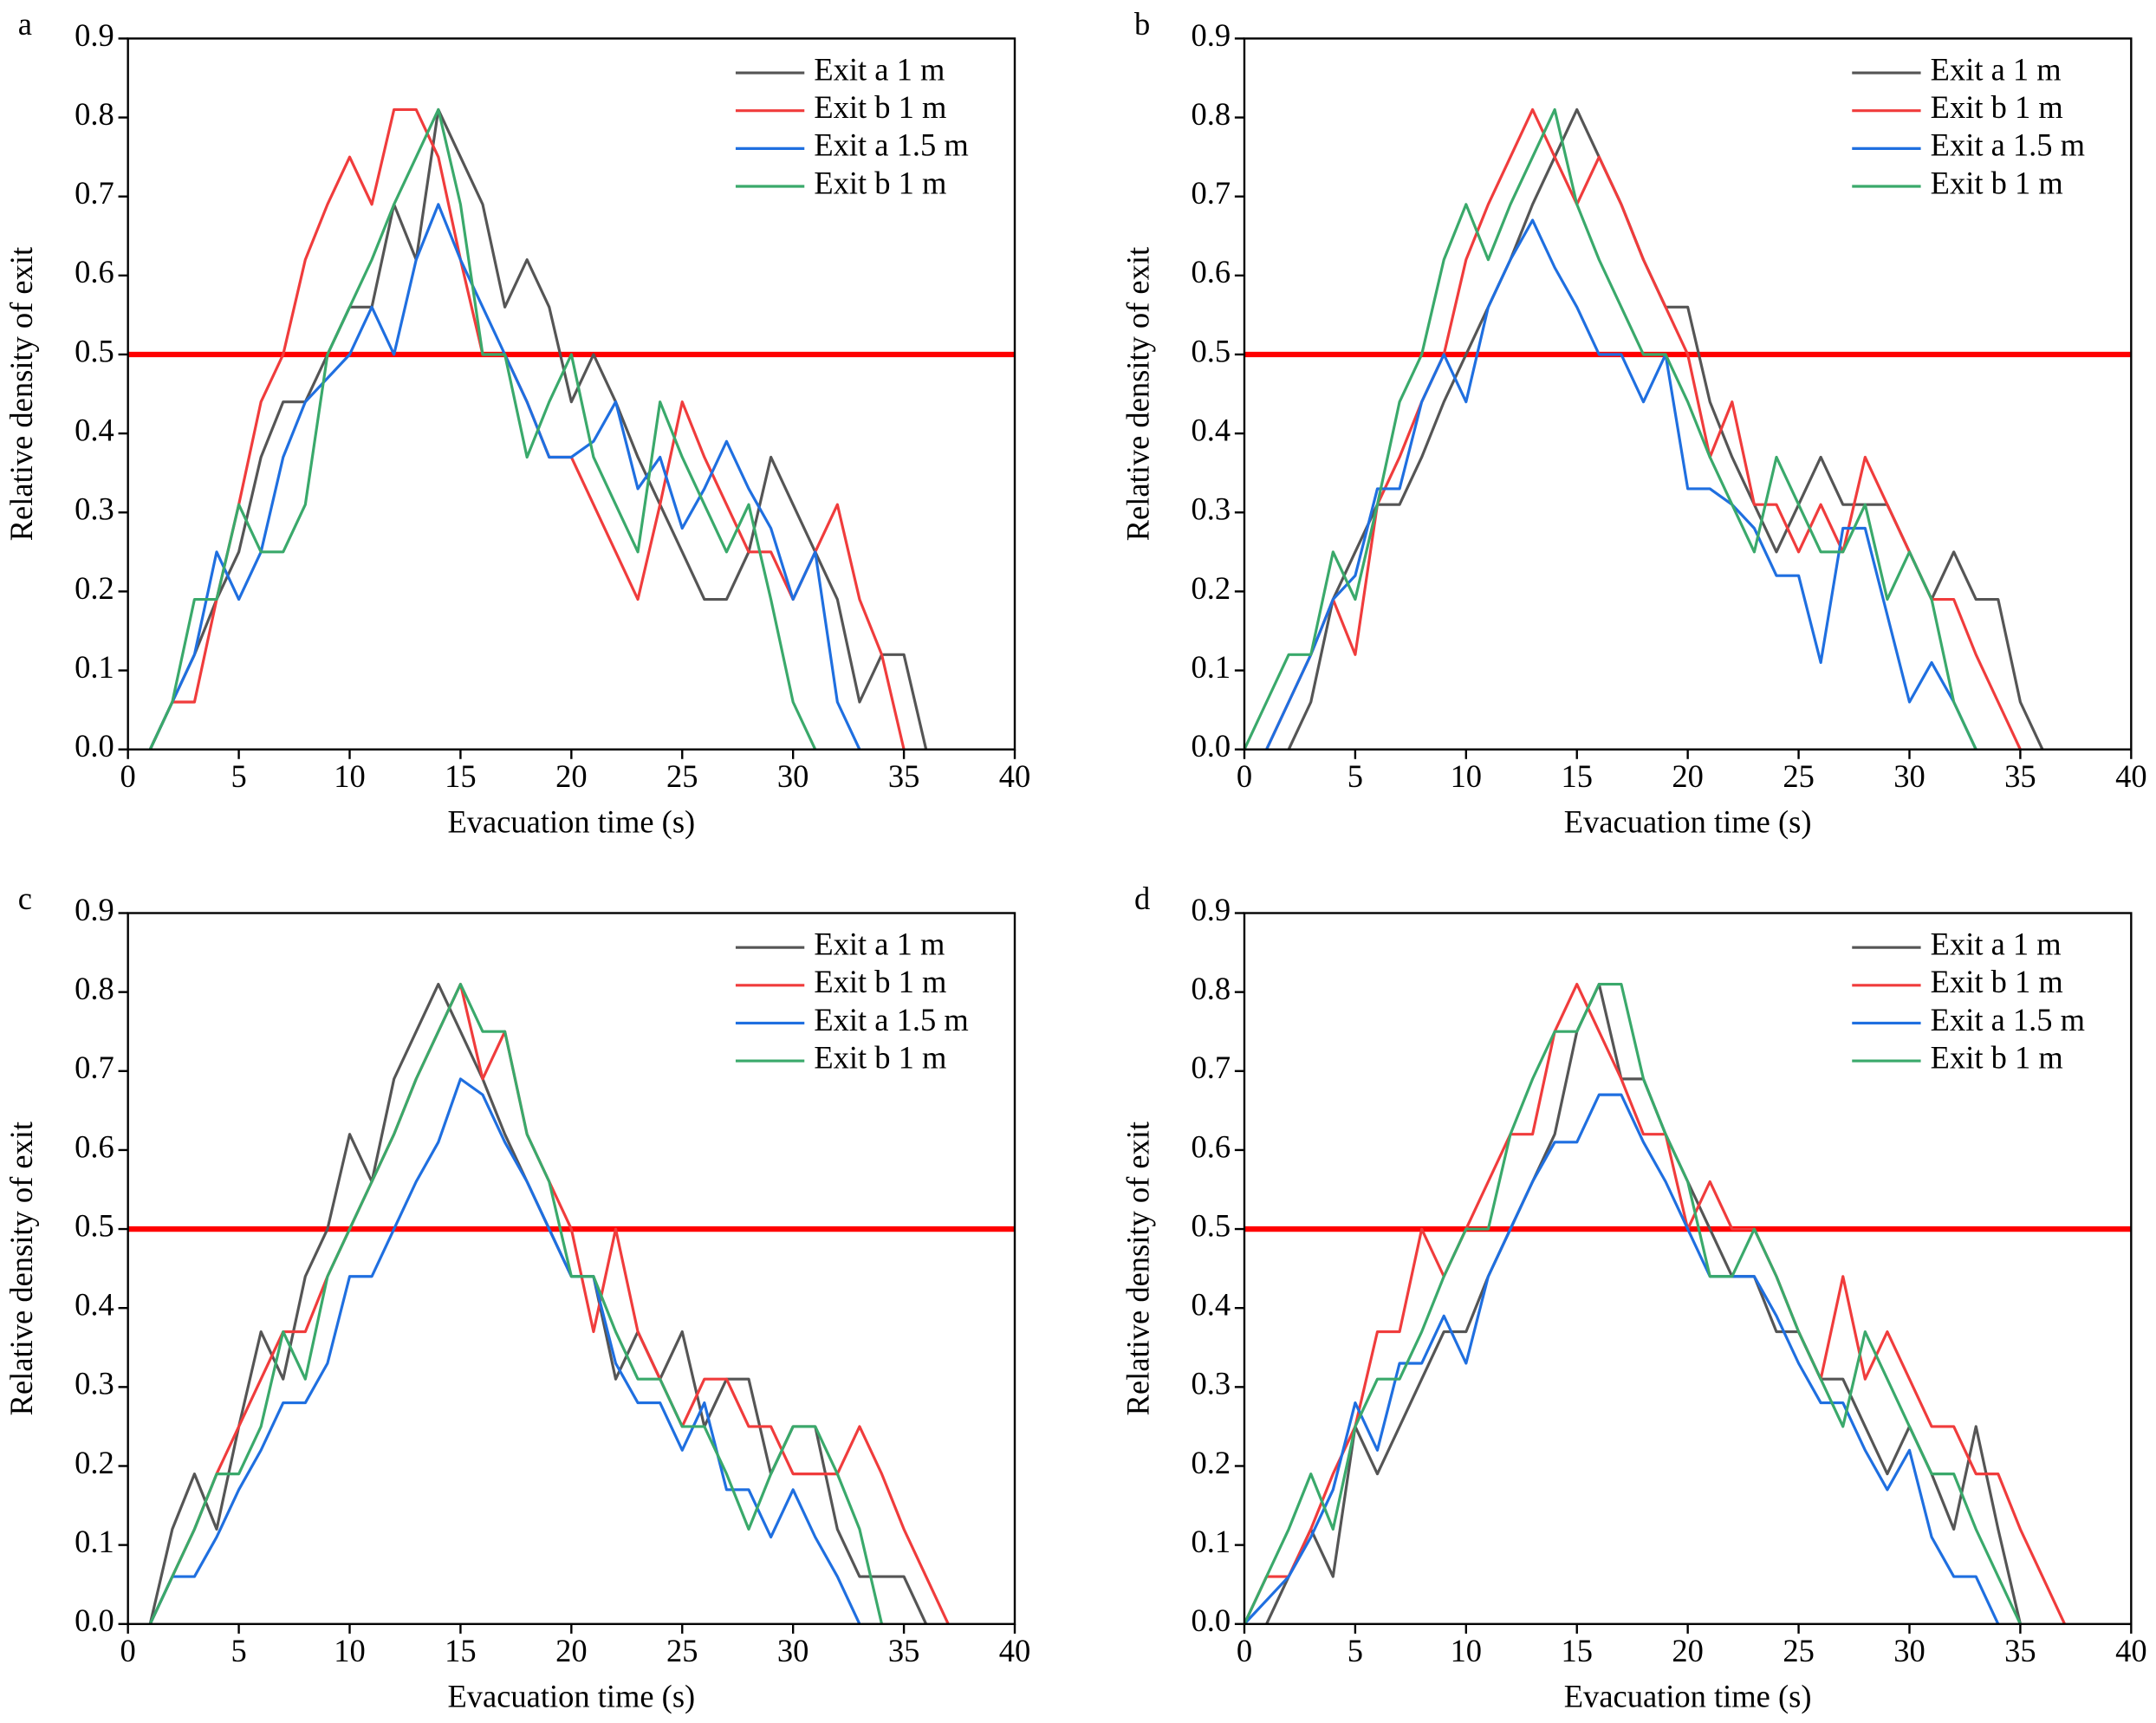 This screenshot has height=1723, width=2156. What do you see at coordinates (25, 898) in the screenshot?
I see `panel-label: c` at bounding box center [25, 898].